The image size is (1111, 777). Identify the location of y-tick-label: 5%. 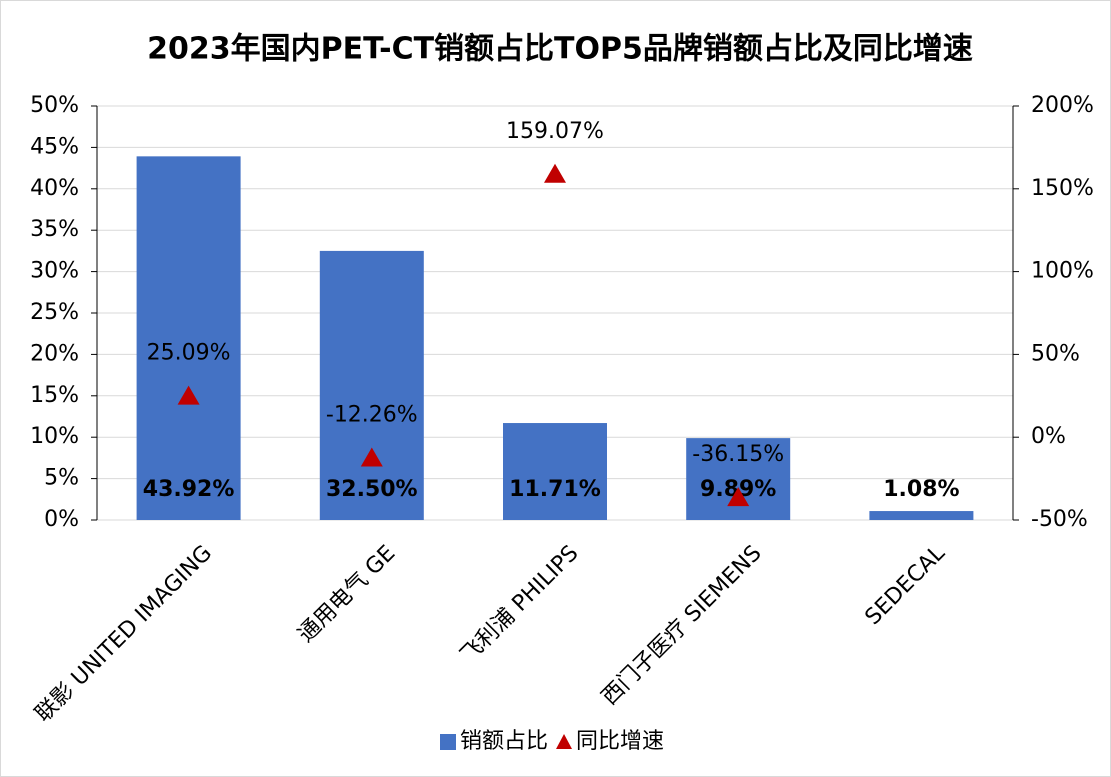
(61, 478).